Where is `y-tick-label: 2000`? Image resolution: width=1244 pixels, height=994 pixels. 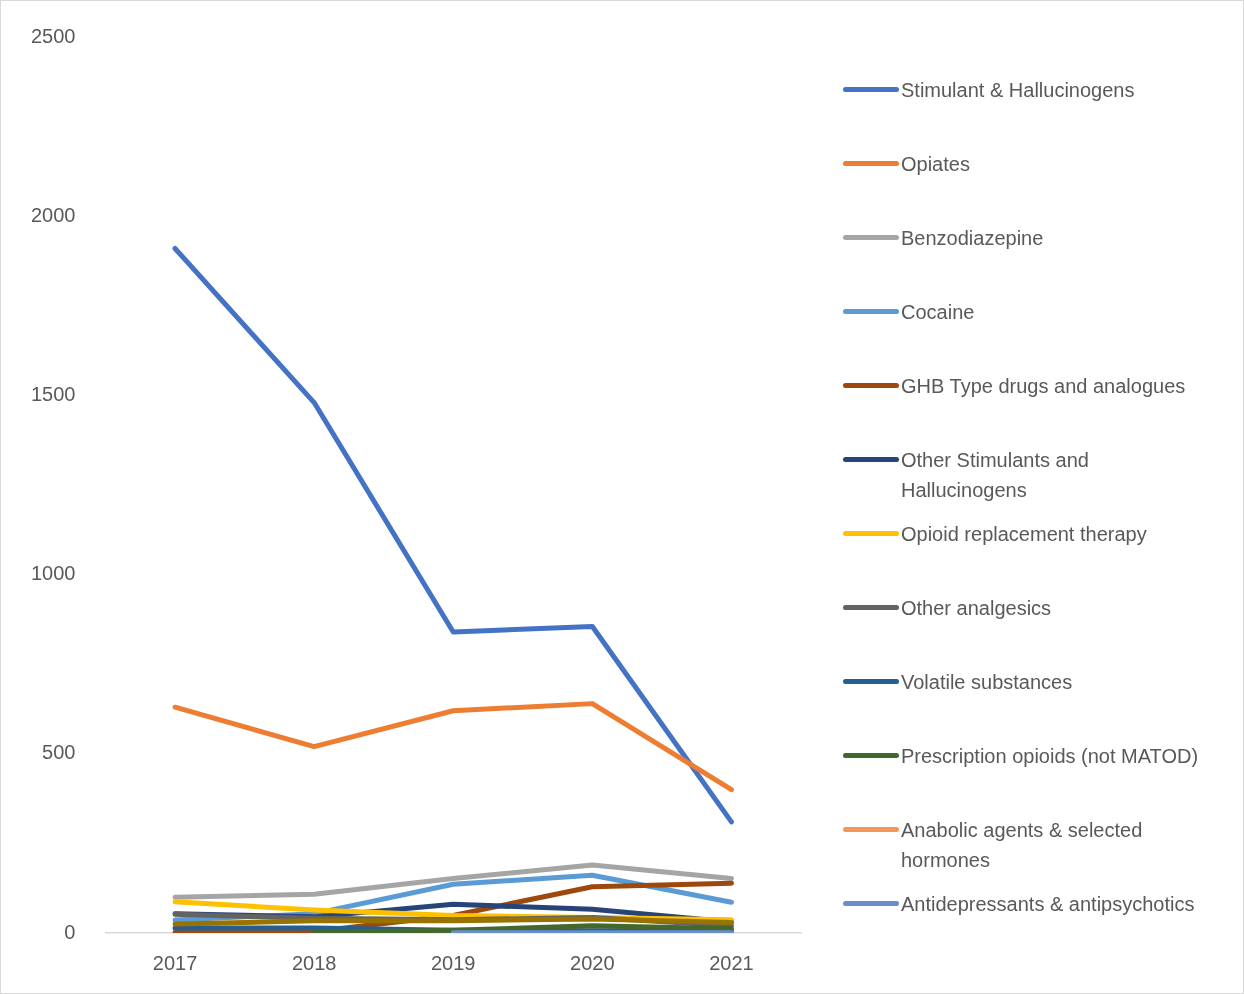
y-tick-label: 2000 is located at coordinates (53, 214).